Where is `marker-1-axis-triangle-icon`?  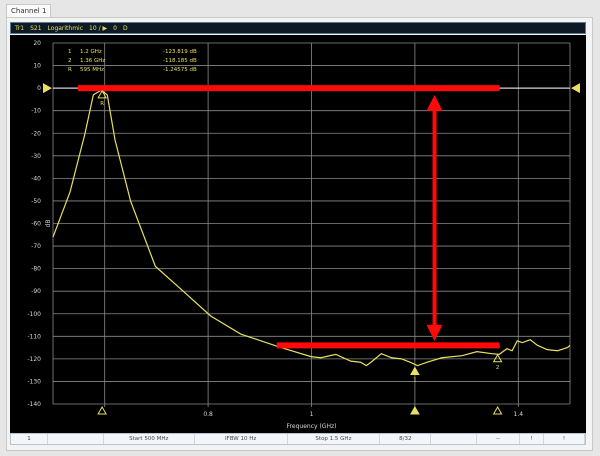
marker-1-axis-triangle-icon is located at coordinates (415, 410).